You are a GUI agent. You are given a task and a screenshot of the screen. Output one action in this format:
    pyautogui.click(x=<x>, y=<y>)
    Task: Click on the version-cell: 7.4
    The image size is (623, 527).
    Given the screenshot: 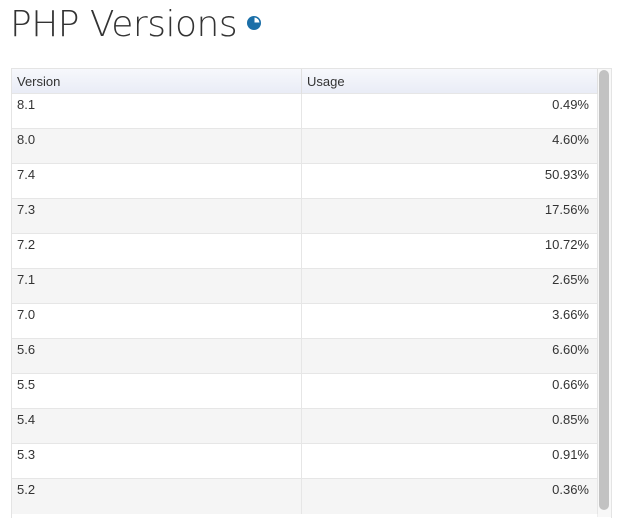 What is the action you would take?
    pyautogui.click(x=157, y=181)
    